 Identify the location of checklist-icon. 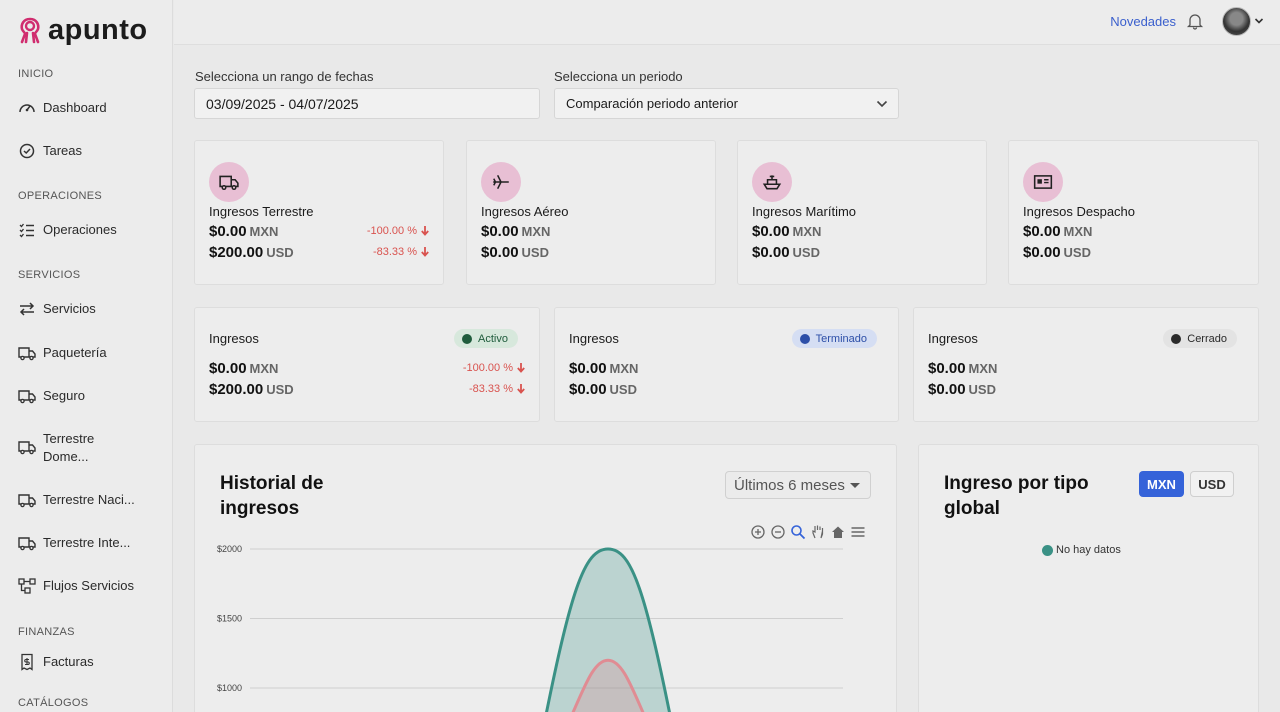
(26, 230).